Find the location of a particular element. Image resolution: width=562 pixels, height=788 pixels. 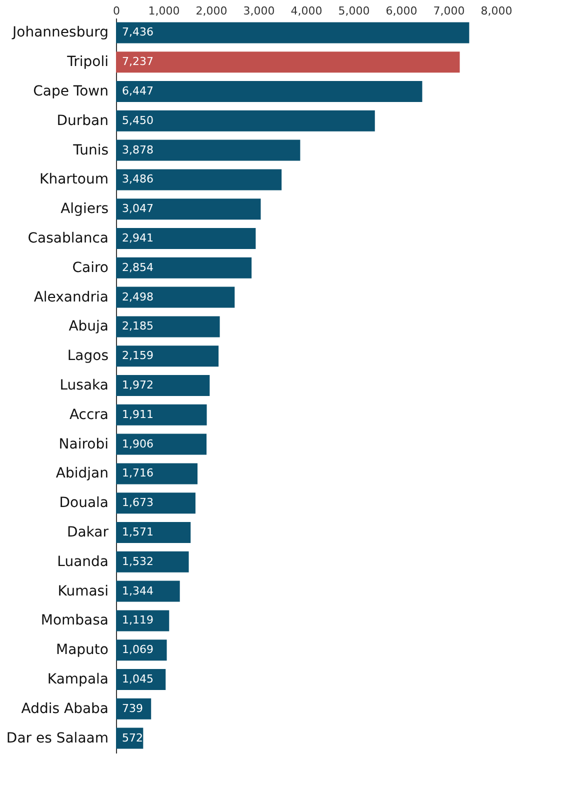

data-label: 3,047 is located at coordinates (138, 209).